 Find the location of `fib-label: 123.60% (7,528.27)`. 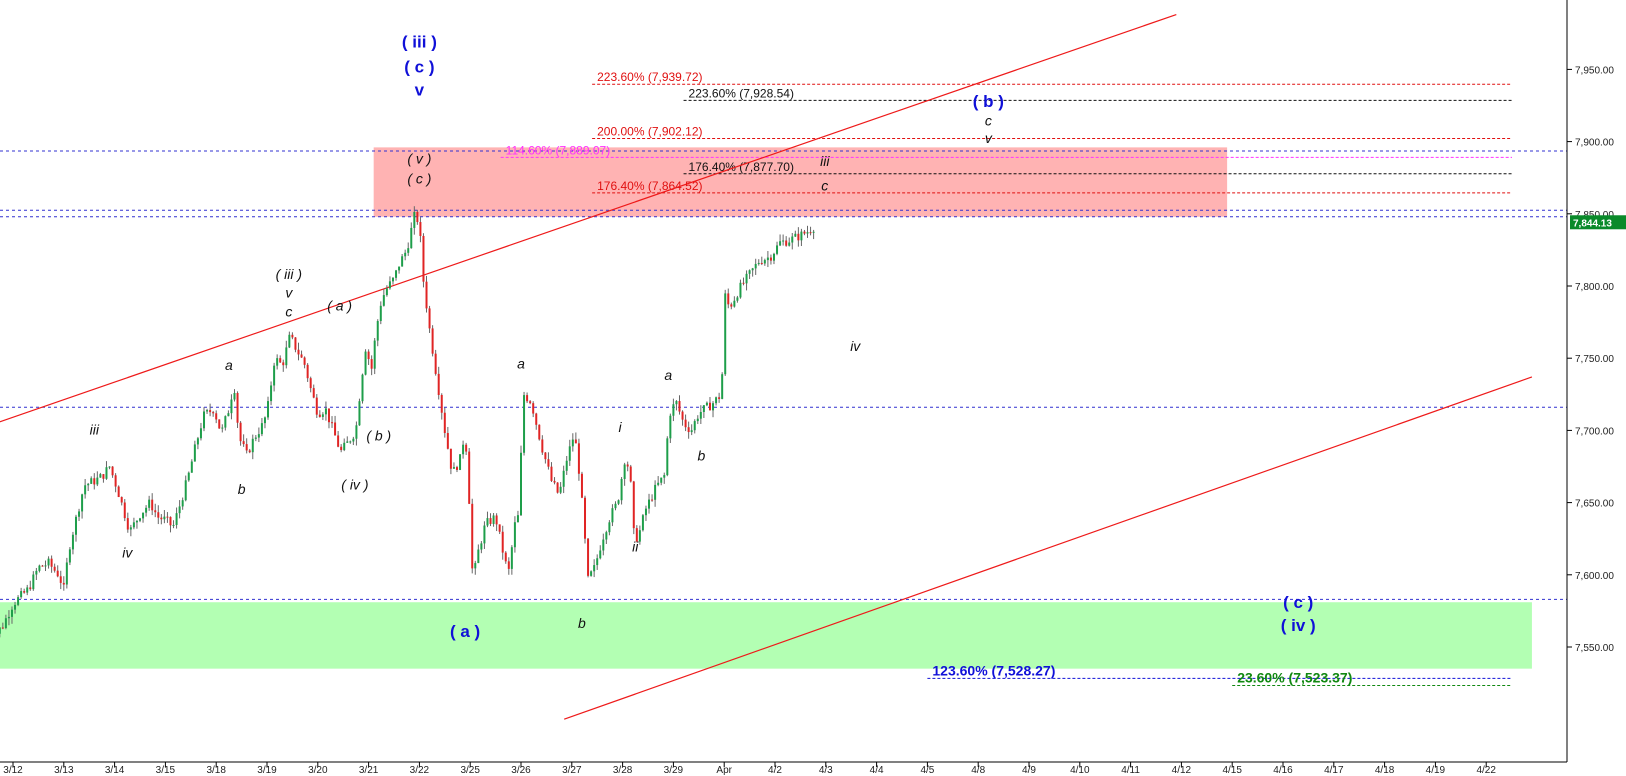

fib-label: 123.60% (7,528.27) is located at coordinates (993, 670).